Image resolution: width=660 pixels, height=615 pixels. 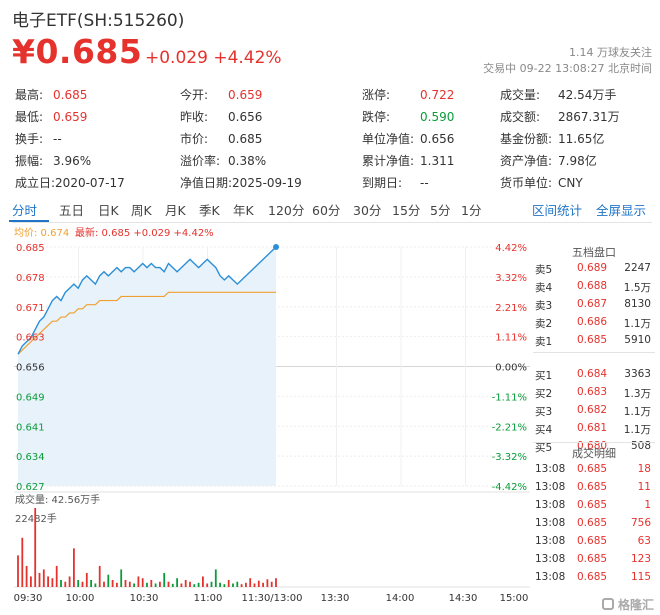 What do you see at coordinates (175, 210) in the screenshot?
I see `tab-period: 月K` at bounding box center [175, 210].